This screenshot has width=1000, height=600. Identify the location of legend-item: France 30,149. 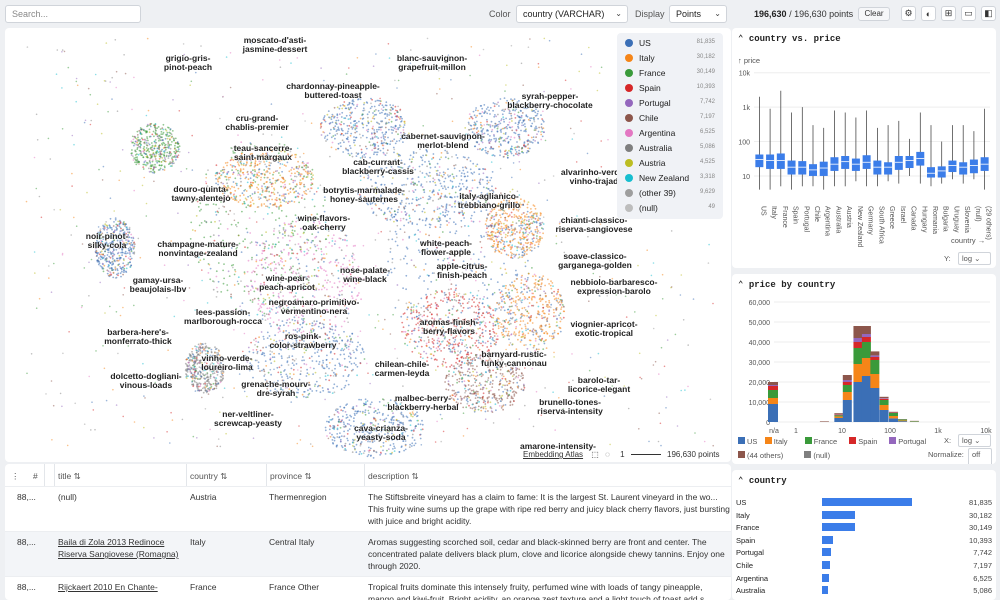
(670, 73).